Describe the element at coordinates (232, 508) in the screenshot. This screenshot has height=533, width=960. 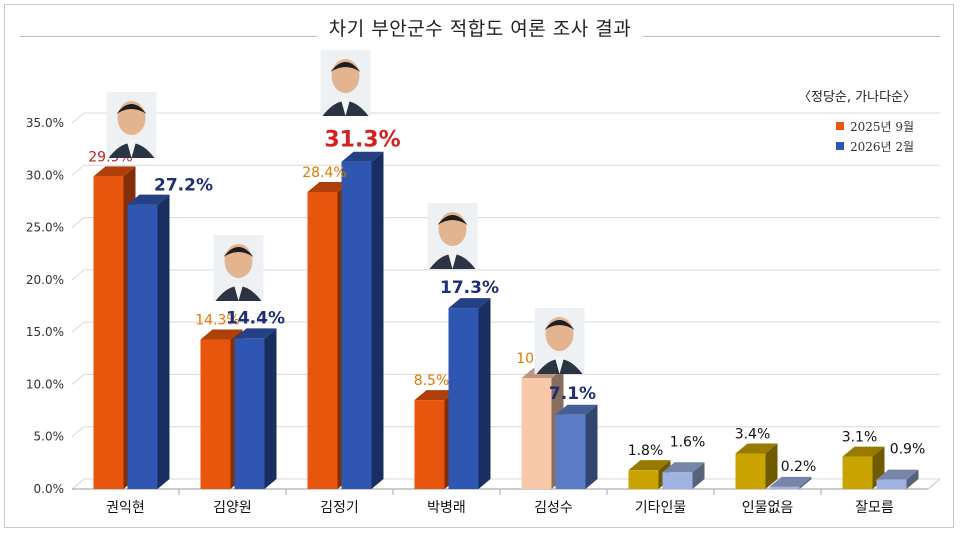
I see `category-label: 김양원` at that location.